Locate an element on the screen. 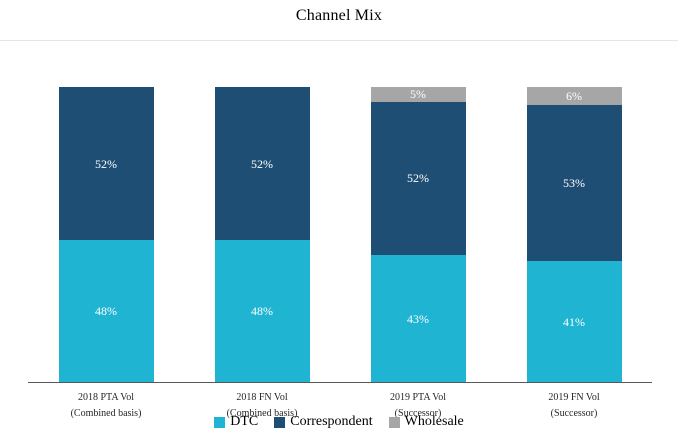  stacked-bar: 43% 52% 5% is located at coordinates (418, 234).